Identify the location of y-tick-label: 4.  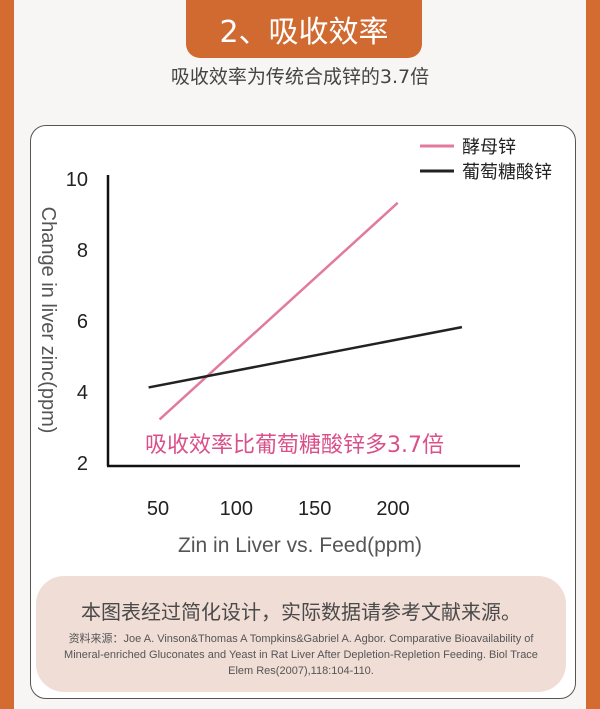
(82, 393).